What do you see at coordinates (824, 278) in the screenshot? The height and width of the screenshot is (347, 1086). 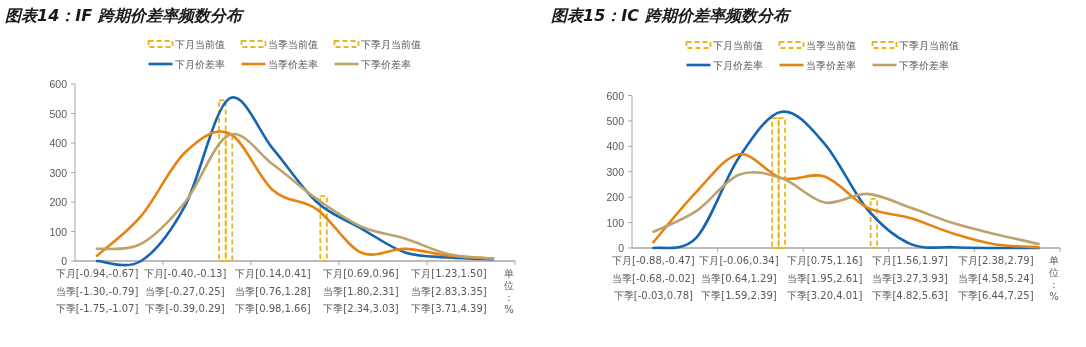 I see `x-tick-label: 下月[0.75,1.16] 当季[1.95,2.61] 下季[3.20,4.01]` at bounding box center [824, 278].